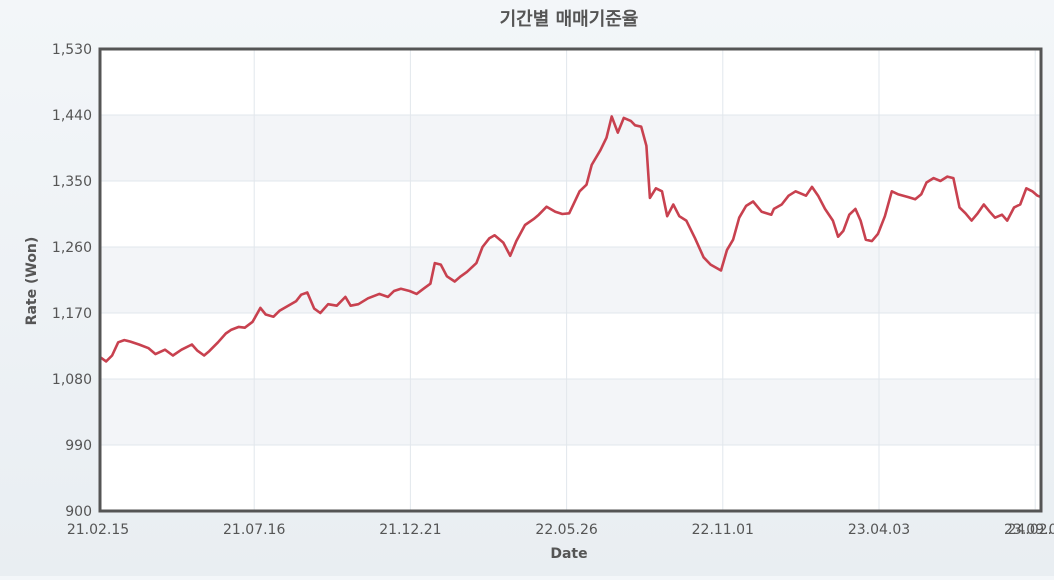 The height and width of the screenshot is (580, 1054). Describe the element at coordinates (78, 512) in the screenshot. I see `y-tick-label: 900` at that location.